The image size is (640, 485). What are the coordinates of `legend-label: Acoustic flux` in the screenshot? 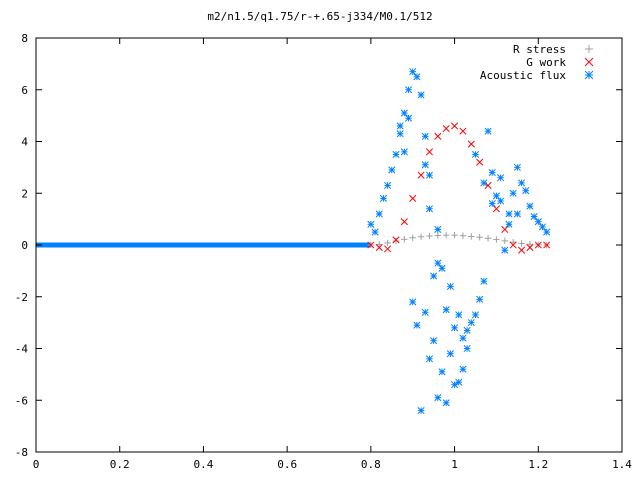 It's located at (523, 75).